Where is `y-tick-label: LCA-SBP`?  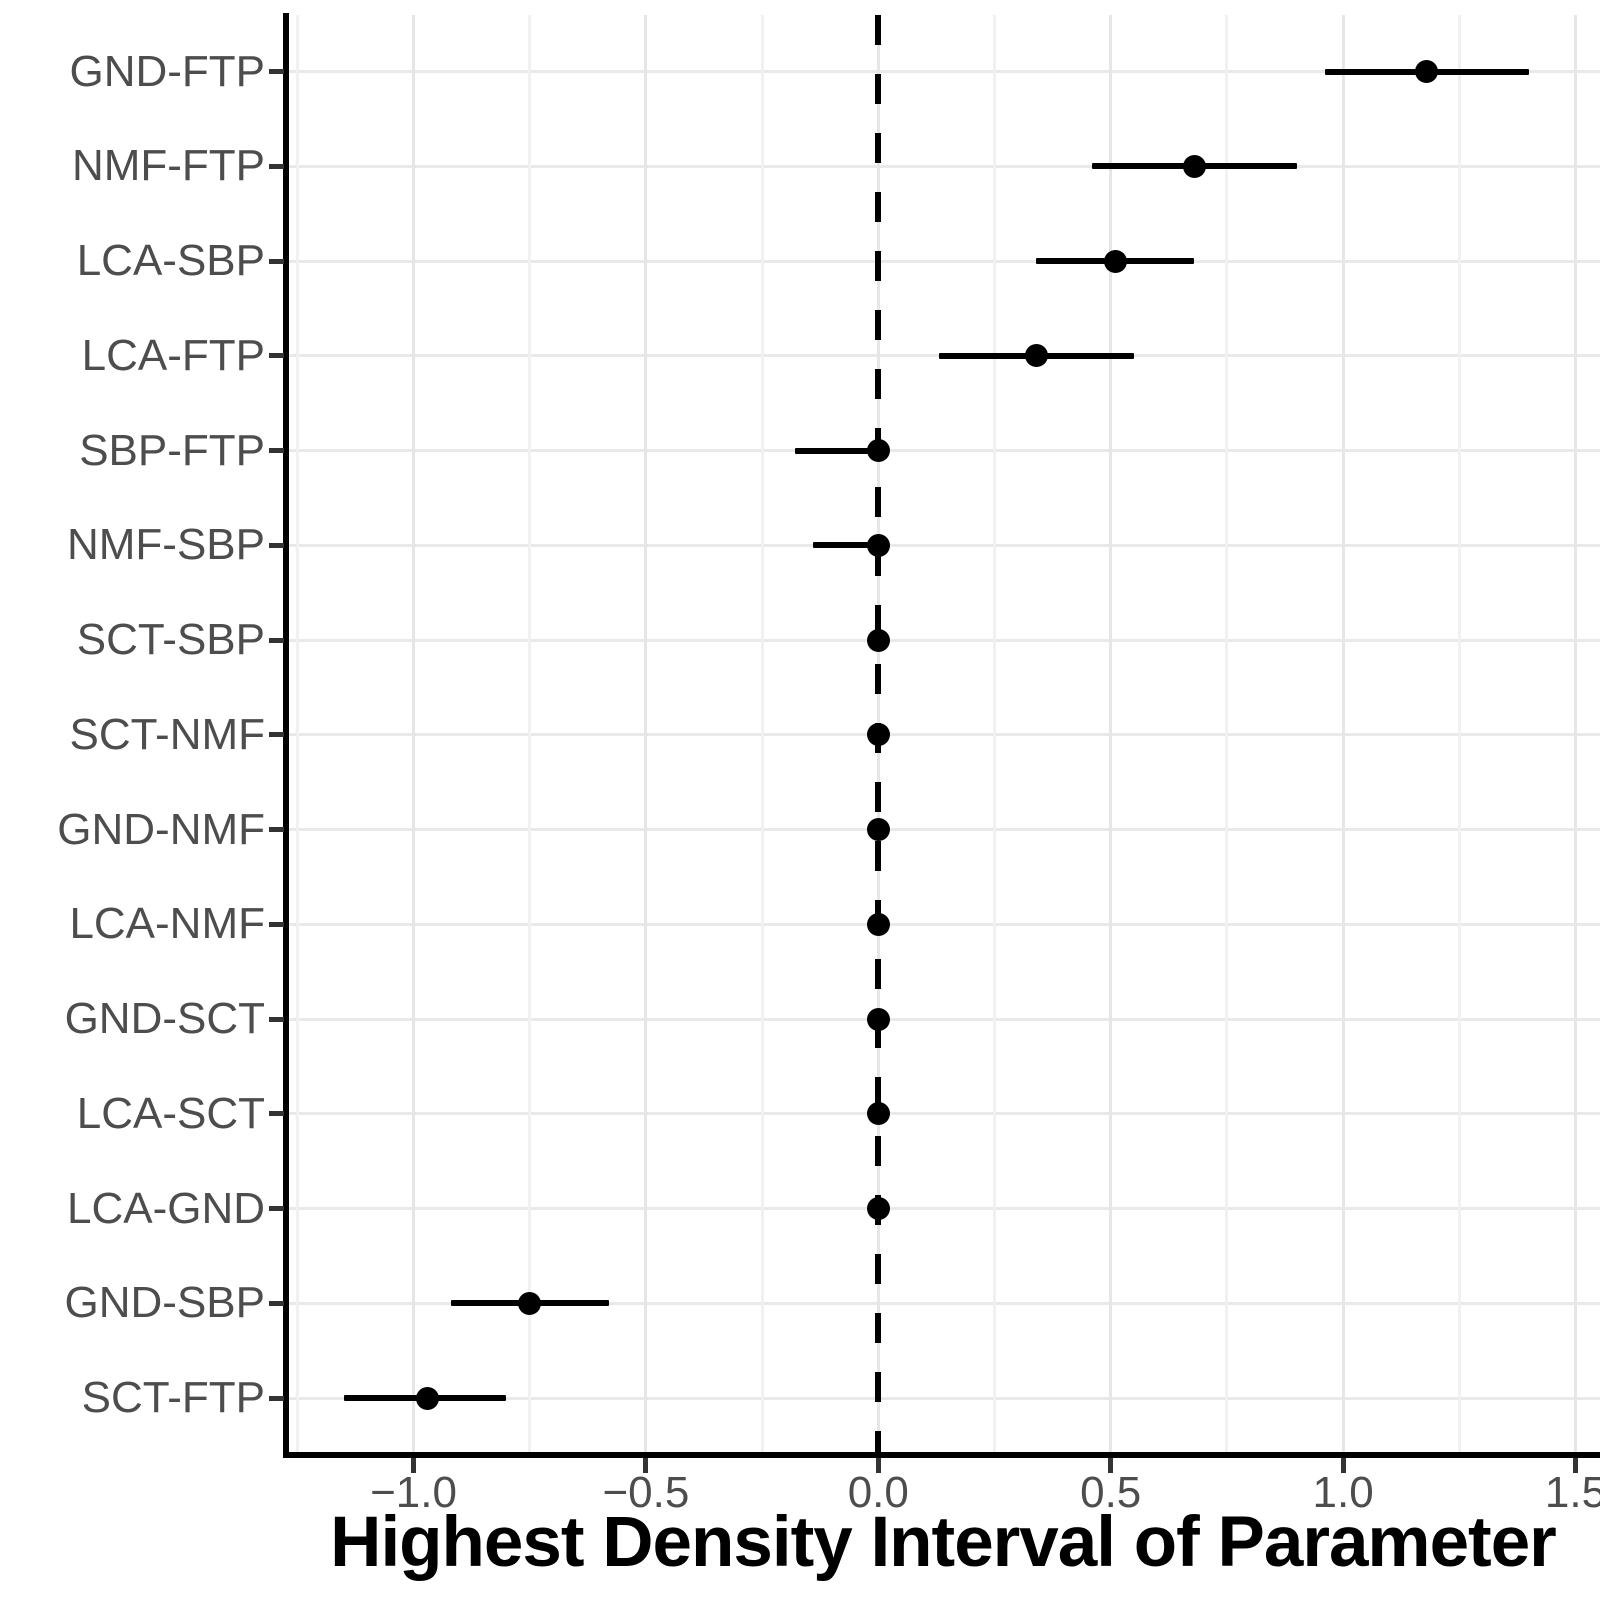 y-tick-label: LCA-SBP is located at coordinates (170, 261).